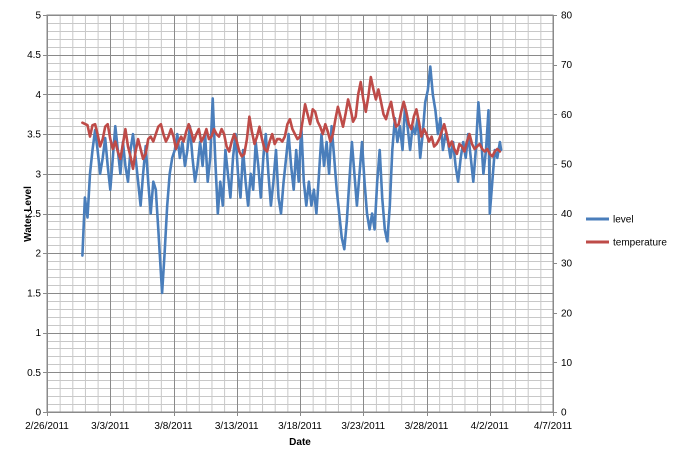  I want to click on y2-tick-label: 60, so click(567, 115).